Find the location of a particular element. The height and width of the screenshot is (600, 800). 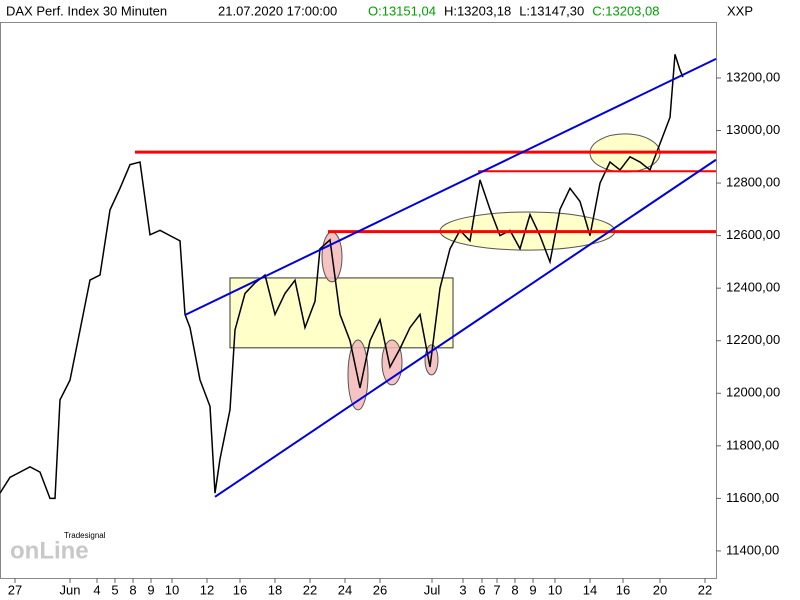

highlight-box is located at coordinates (341, 313).